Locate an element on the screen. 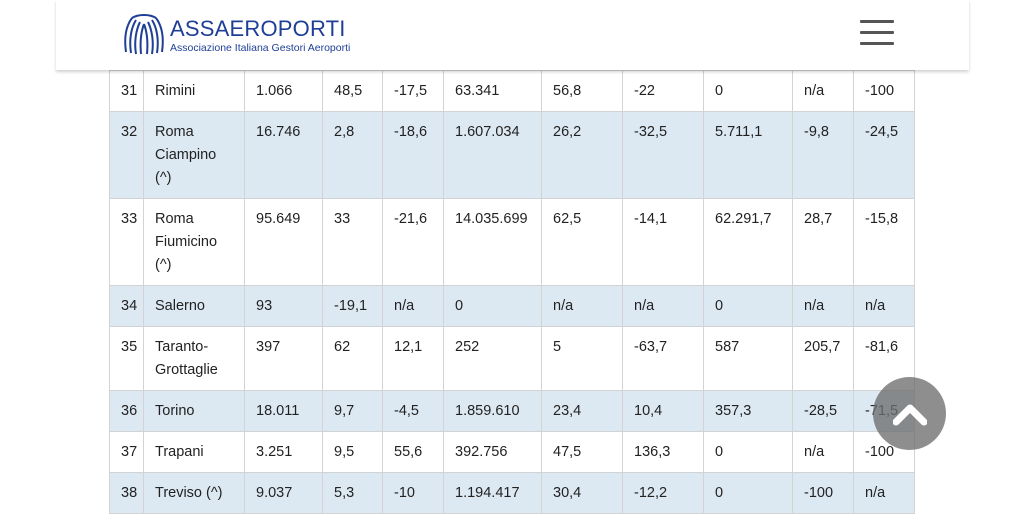 The height and width of the screenshot is (514, 1024). value-cell: 5.711,1 is located at coordinates (748, 155).